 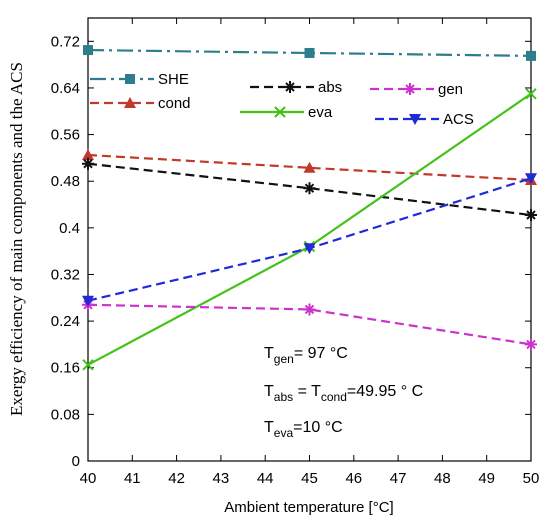 I want to click on x-tick-label: 44, so click(x=265, y=478).